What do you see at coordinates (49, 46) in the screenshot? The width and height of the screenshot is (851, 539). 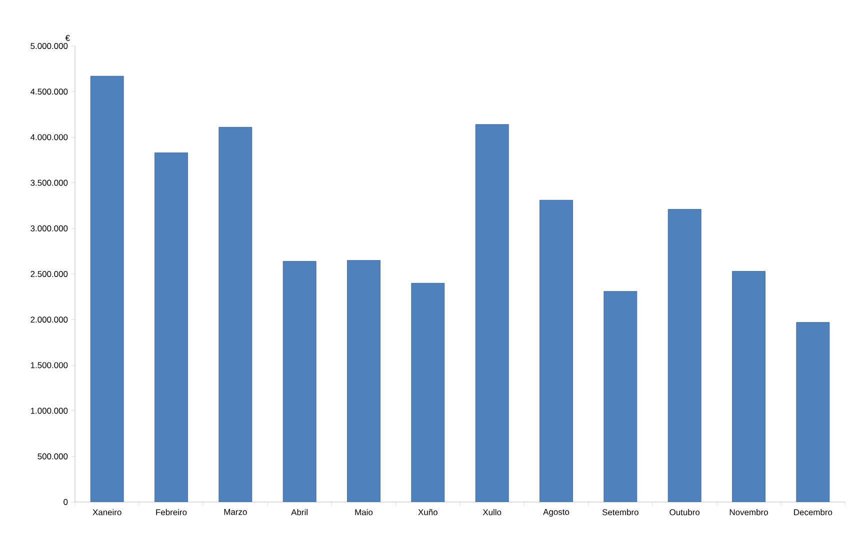 I see `y-tick-label: 5.000.000` at bounding box center [49, 46].